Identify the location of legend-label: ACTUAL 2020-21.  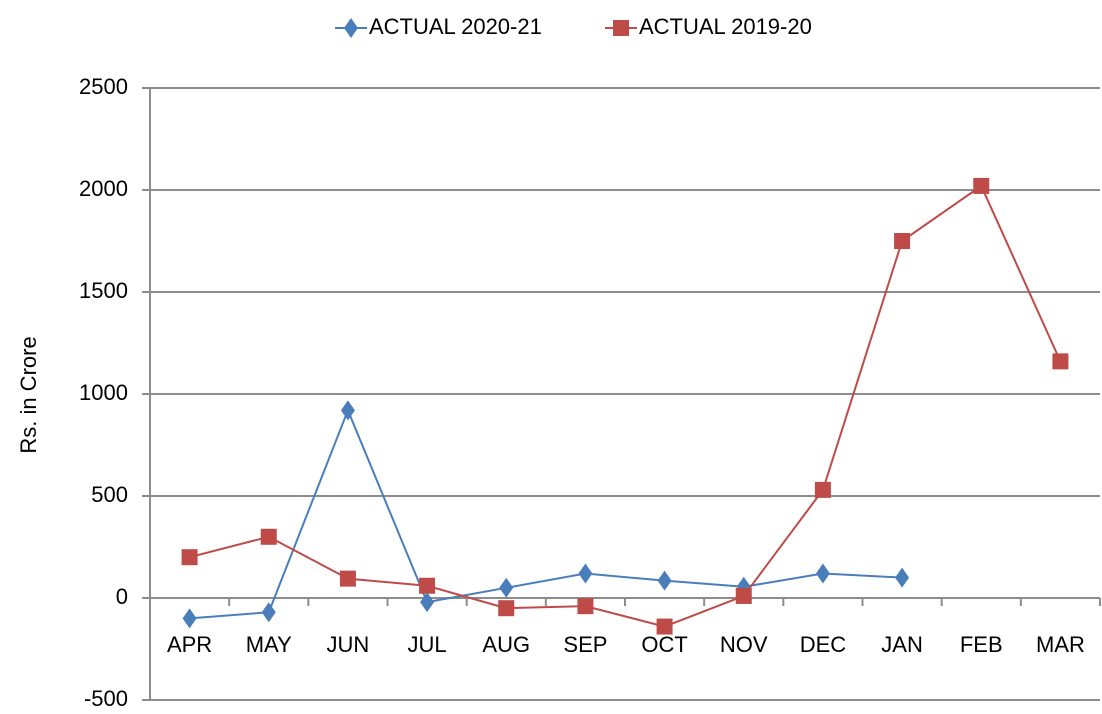
(455, 26).